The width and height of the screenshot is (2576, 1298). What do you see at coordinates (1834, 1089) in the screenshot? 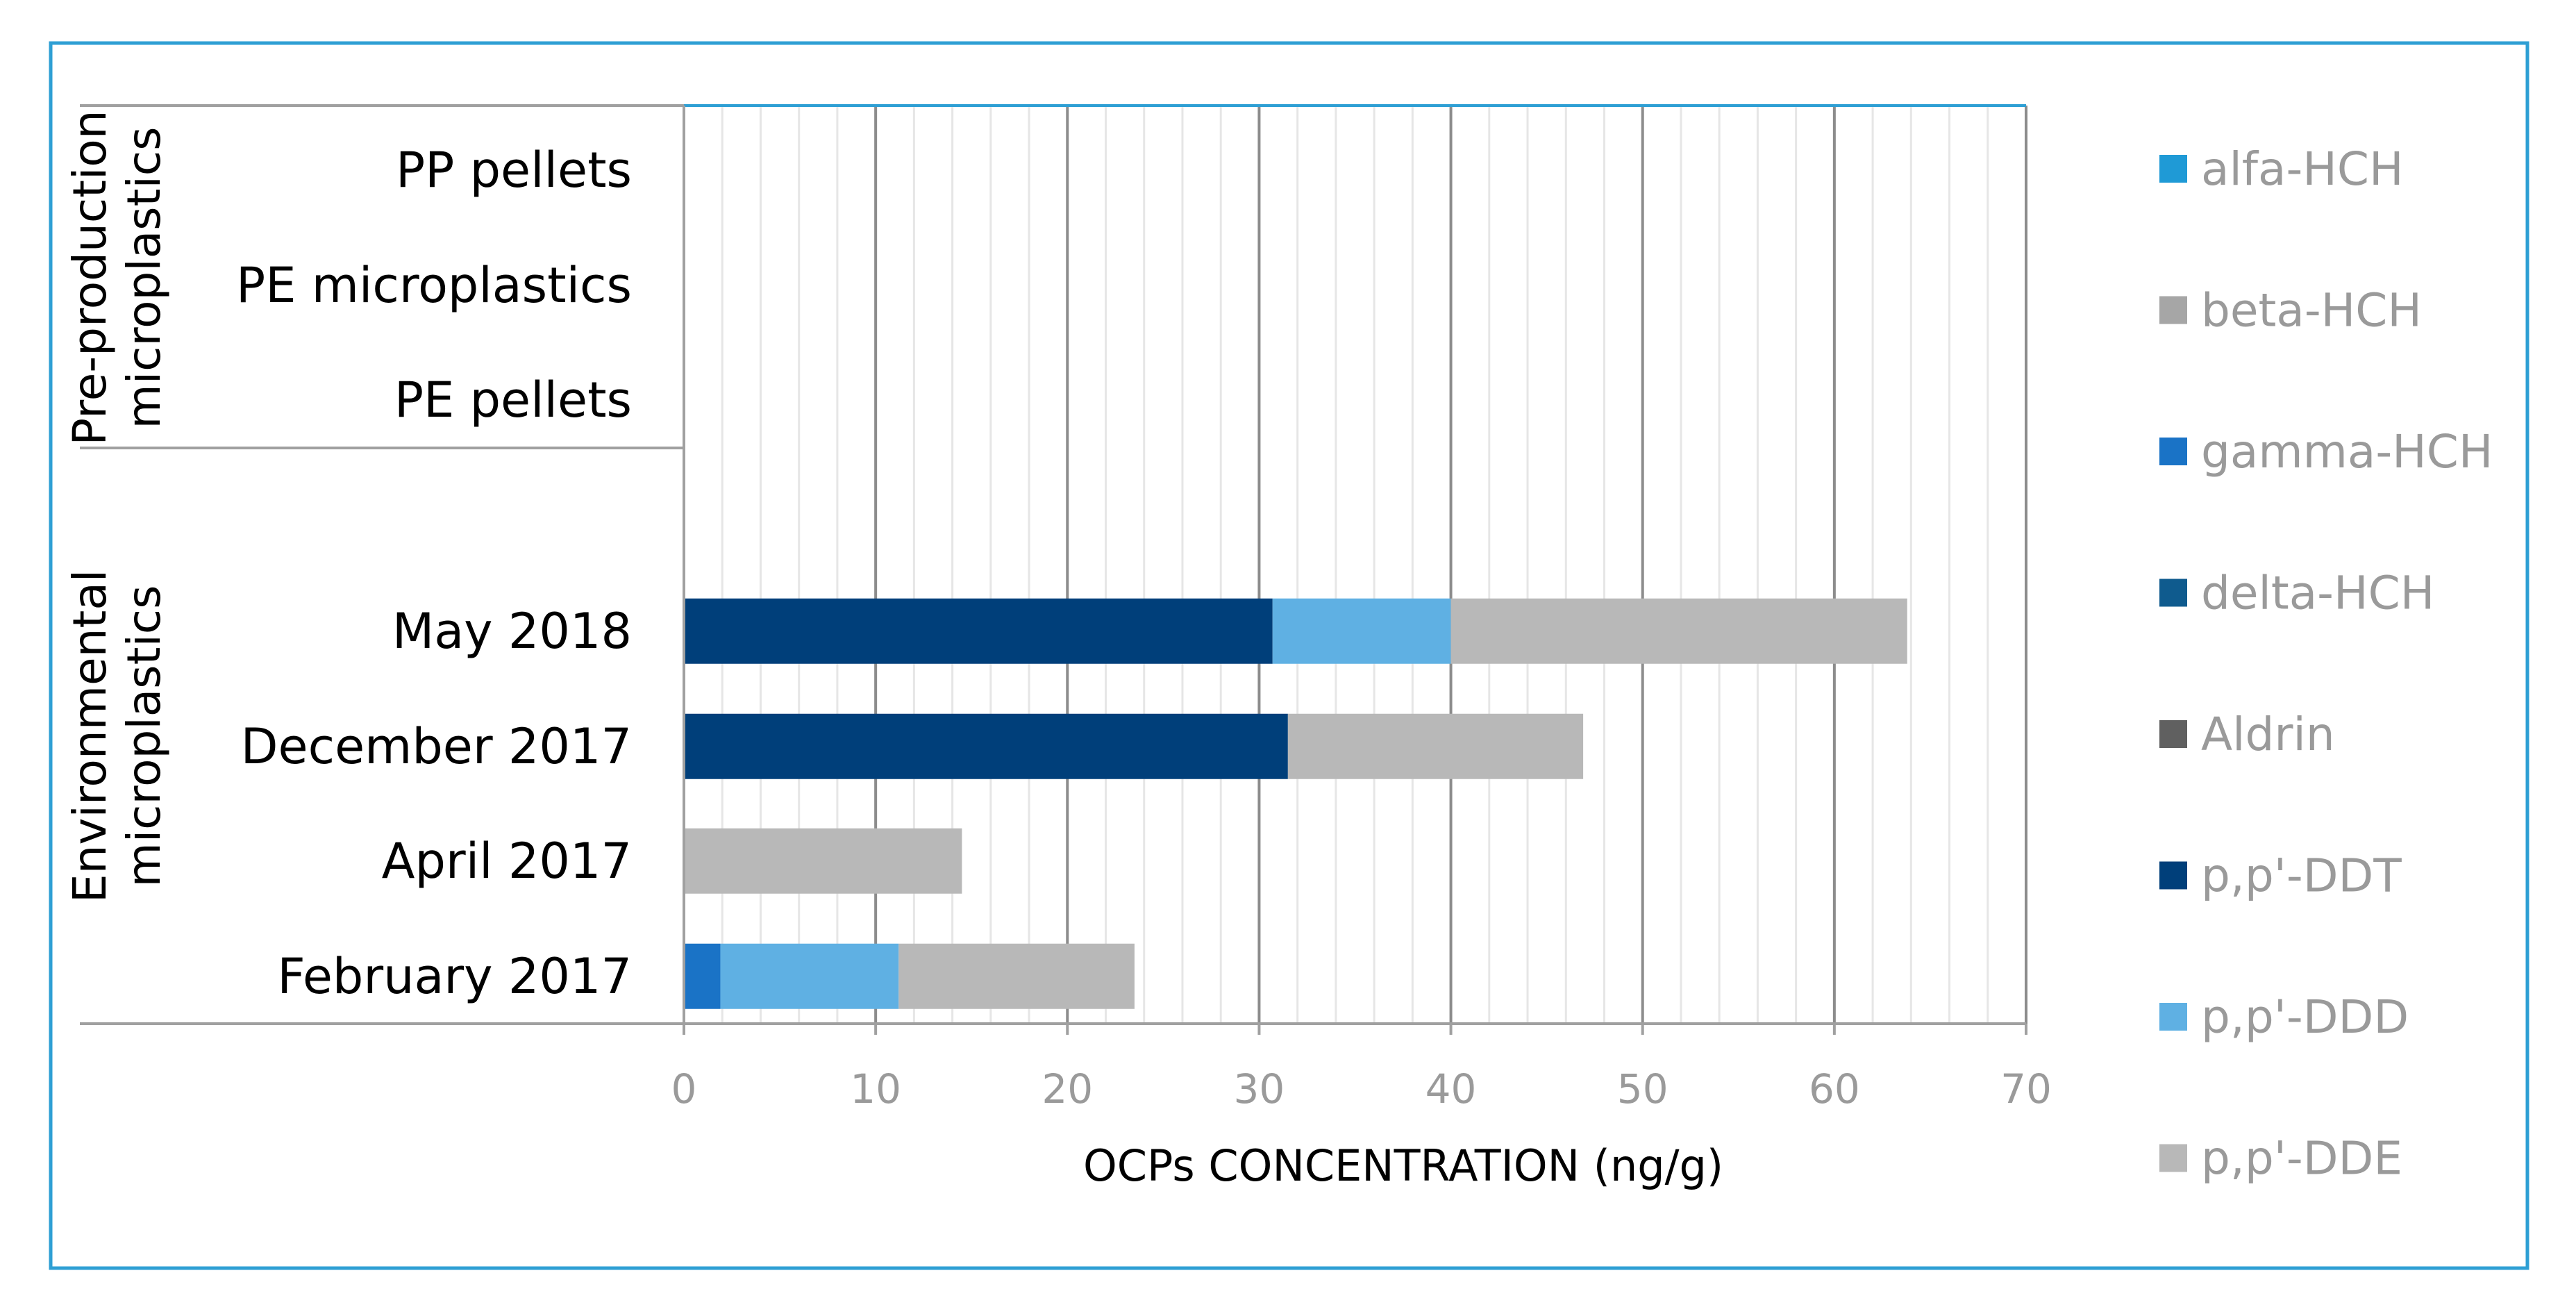
I see `x-tick-label: 60` at bounding box center [1834, 1089].